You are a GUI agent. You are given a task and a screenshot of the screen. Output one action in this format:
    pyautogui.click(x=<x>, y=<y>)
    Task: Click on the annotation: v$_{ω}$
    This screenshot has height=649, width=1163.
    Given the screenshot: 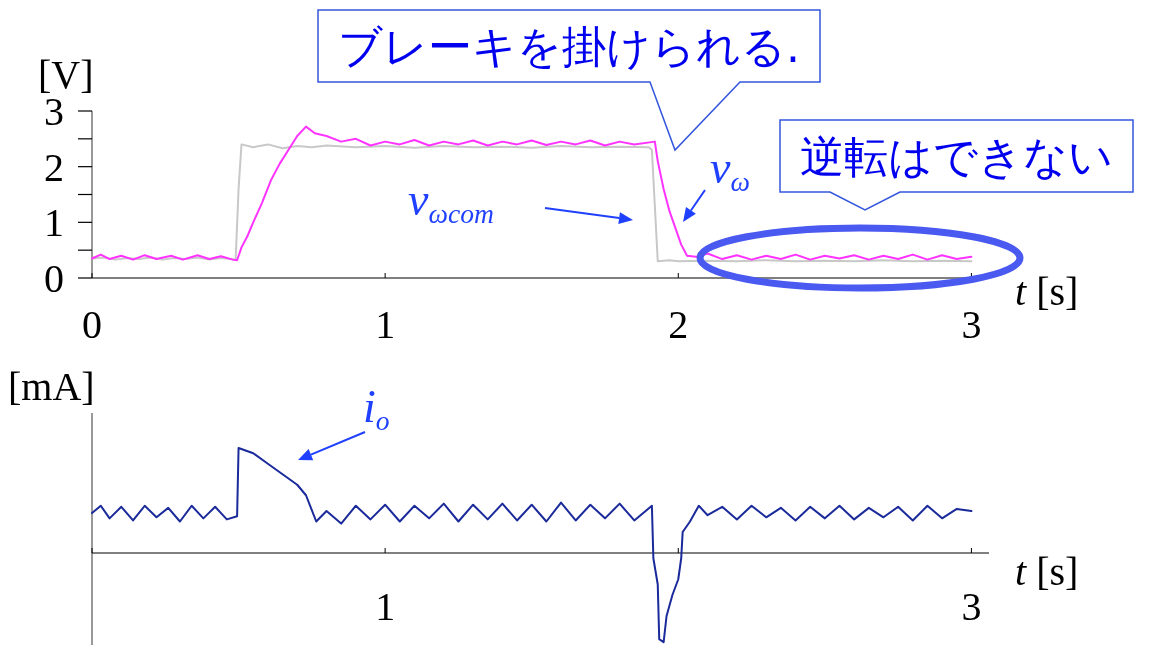 What is the action you would take?
    pyautogui.click(x=730, y=170)
    